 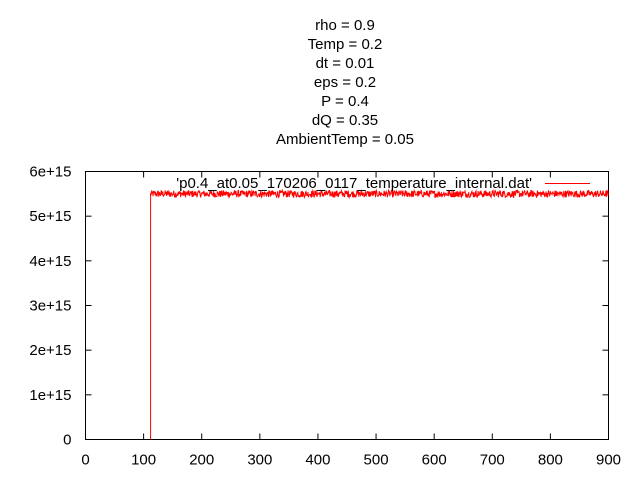 What do you see at coordinates (608, 460) in the screenshot?
I see `x-tick-label: 900` at bounding box center [608, 460].